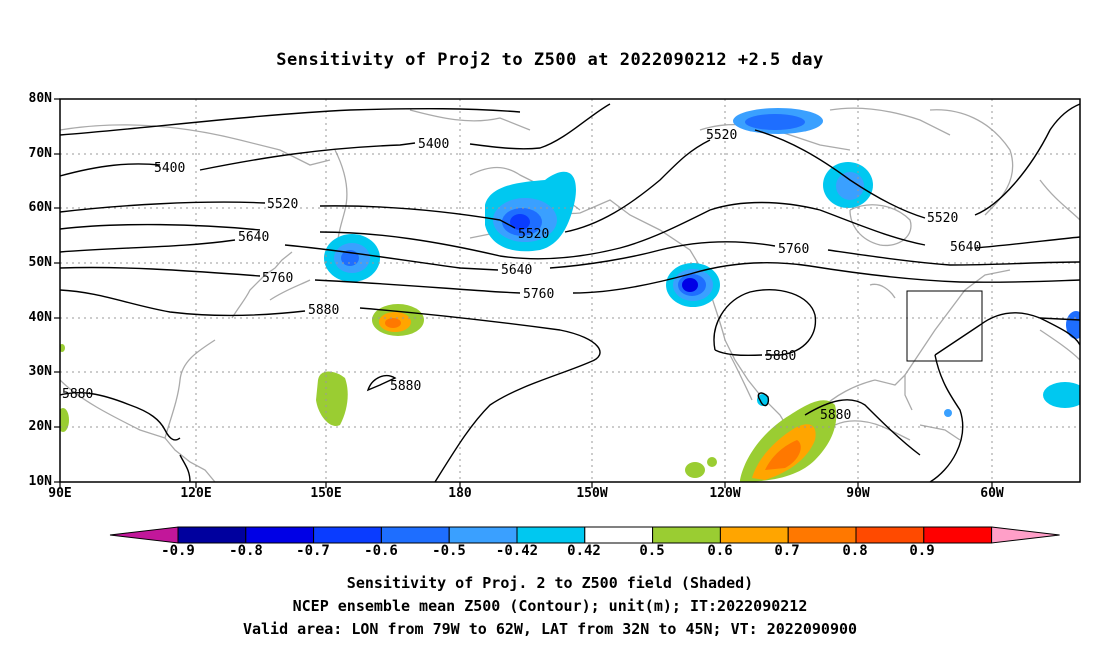 Image resolution: width=1100 pixels, height=650 pixels. Describe the element at coordinates (40, 153) in the screenshot. I see `lat-label: 70N` at that location.